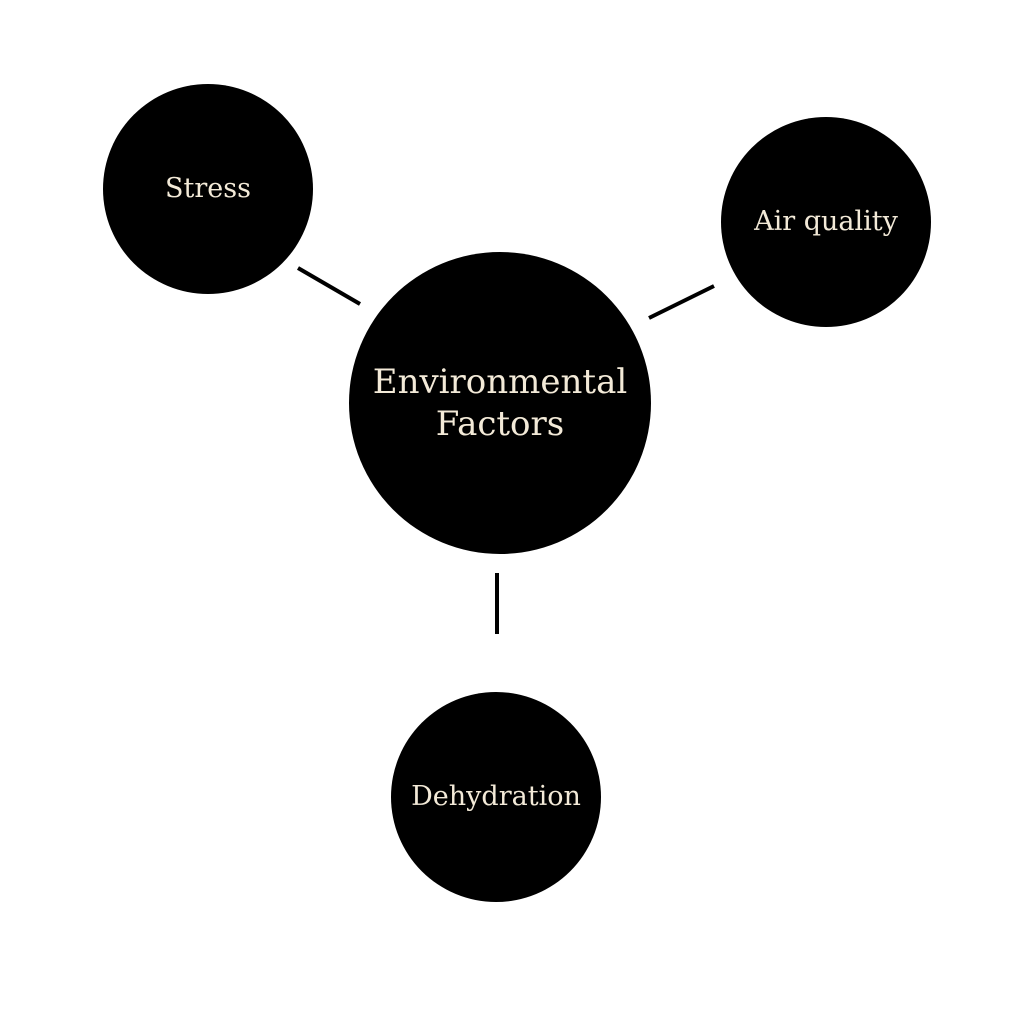 The image size is (1024, 1024). Describe the element at coordinates (329, 286) in the screenshot. I see `connector-stress` at that location.